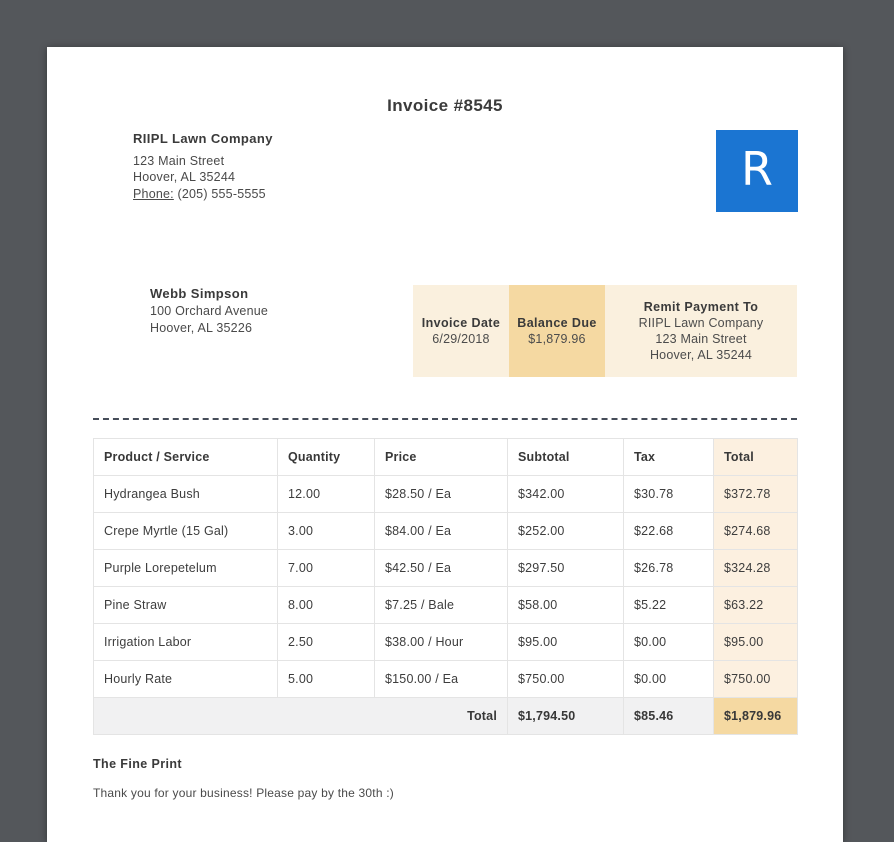 The image size is (894, 842). Describe the element at coordinates (137, 764) in the screenshot. I see `fine-print-title: The Fine Print` at that location.